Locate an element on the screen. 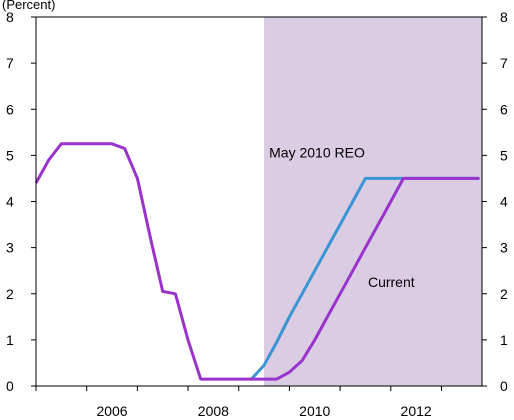 This screenshot has width=514, height=420. left-y-tick-label: 1 is located at coordinates (10, 340).